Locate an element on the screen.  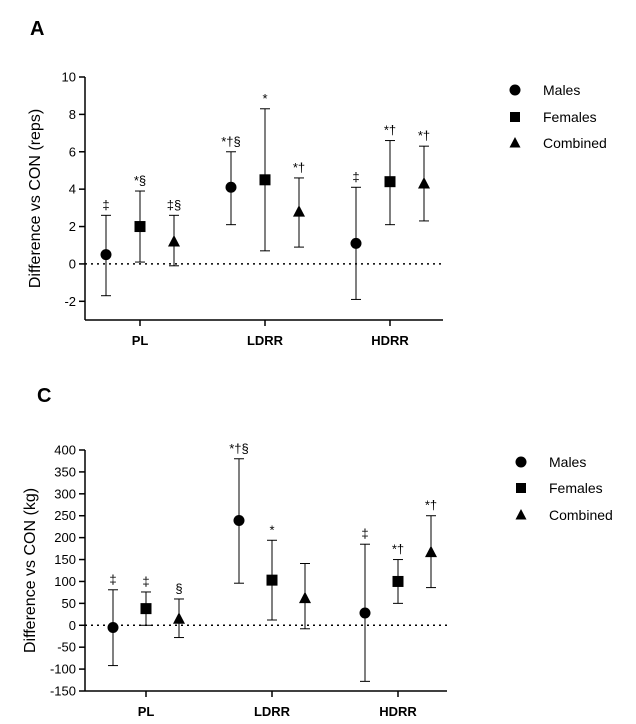
y-axis-title: Difference vs CON (reps) is located at coordinates (35, 198).